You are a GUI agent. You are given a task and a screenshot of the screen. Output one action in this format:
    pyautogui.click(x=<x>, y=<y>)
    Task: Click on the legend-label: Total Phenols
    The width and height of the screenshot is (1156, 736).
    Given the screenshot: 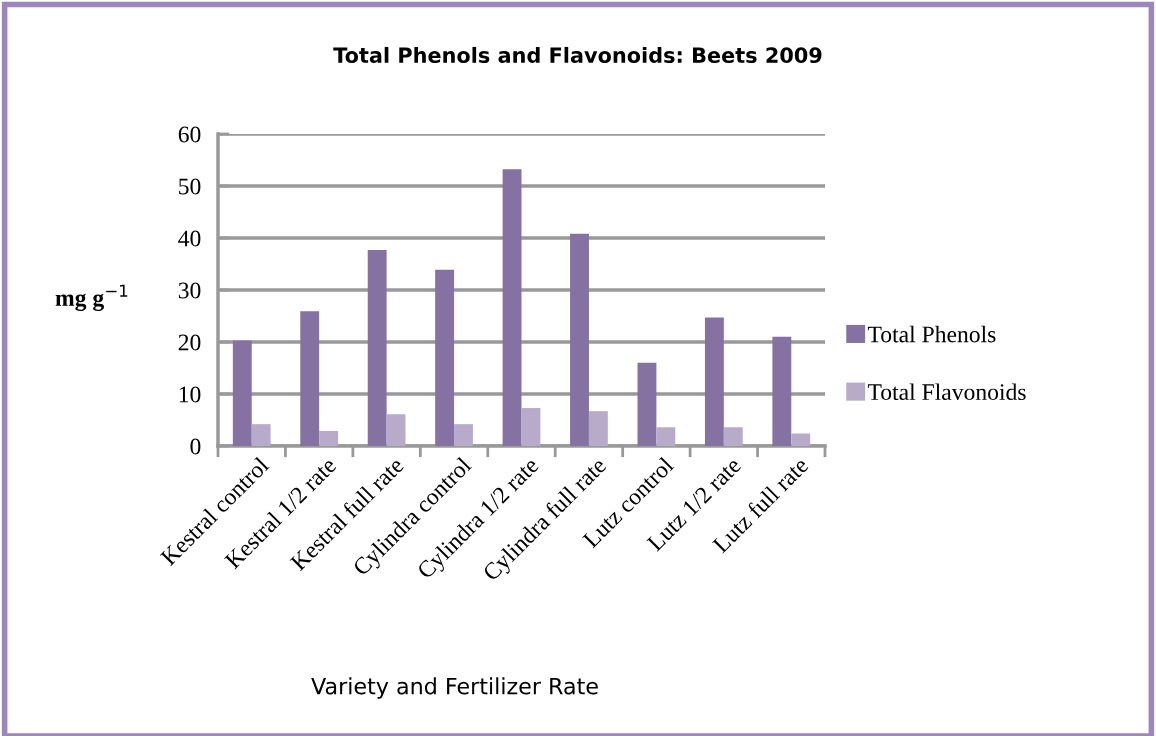 What is the action you would take?
    pyautogui.click(x=931, y=334)
    